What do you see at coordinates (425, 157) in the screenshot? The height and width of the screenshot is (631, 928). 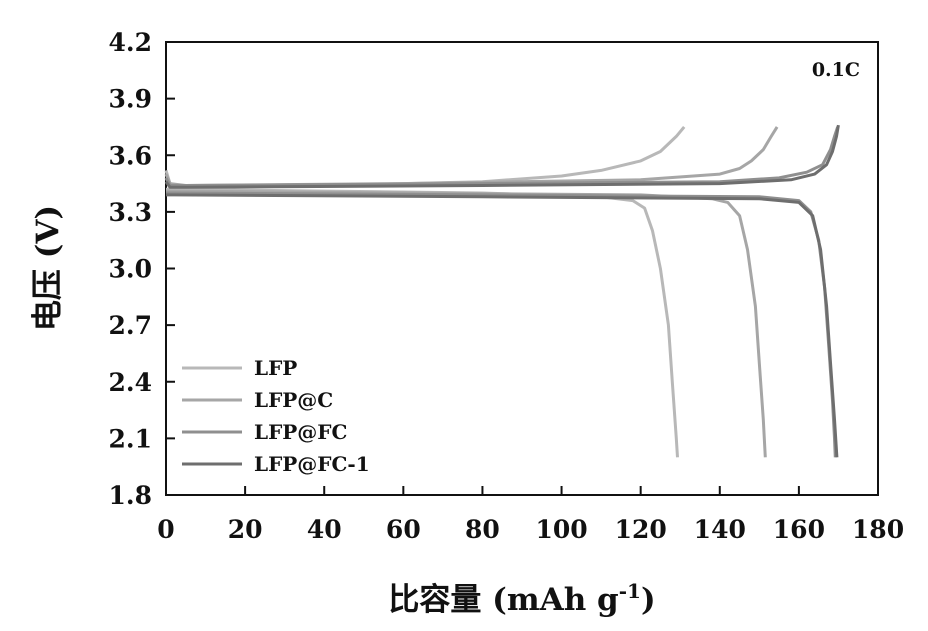 I see `series-1-charge-line` at bounding box center [425, 157].